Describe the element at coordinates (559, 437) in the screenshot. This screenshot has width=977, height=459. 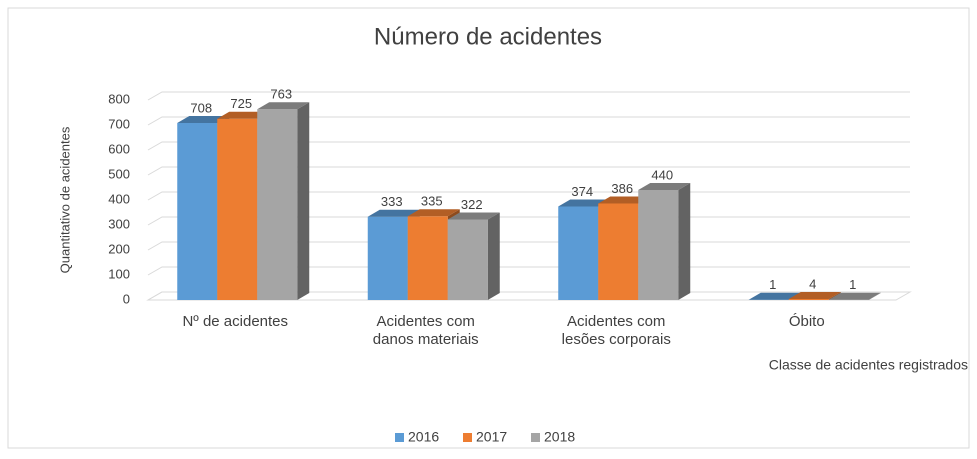
I see `legend-label: 2018` at that location.